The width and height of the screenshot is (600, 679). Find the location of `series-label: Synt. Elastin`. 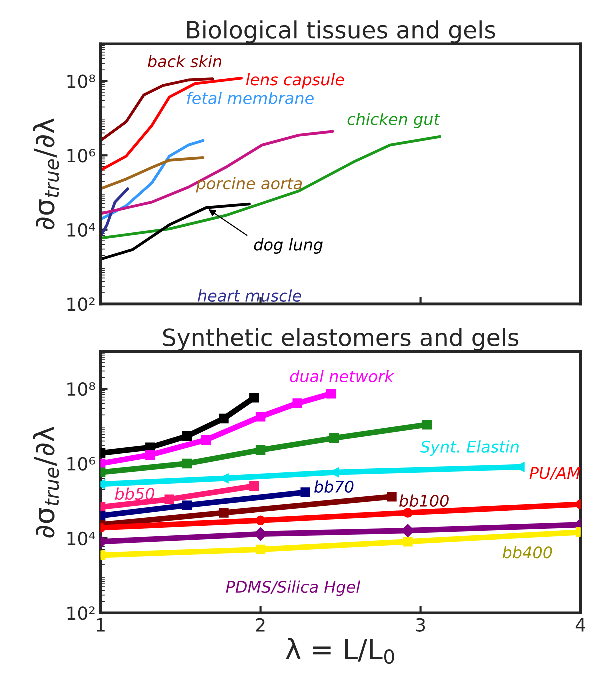

series-label: Synt. Elastin is located at coordinates (469, 448).